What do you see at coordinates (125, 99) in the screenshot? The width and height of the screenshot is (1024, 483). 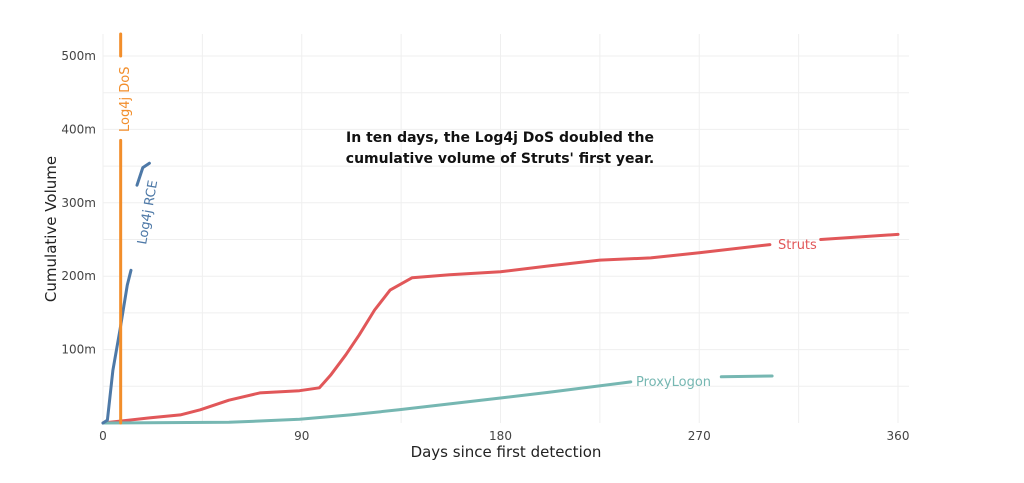 I see `label-log4j-dos: Log4j DoS` at bounding box center [125, 99].